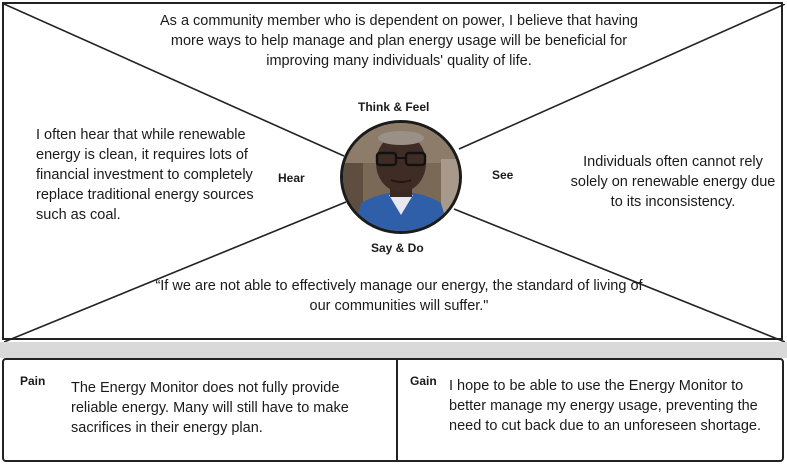 The width and height of the screenshot is (787, 468). Describe the element at coordinates (397, 248) in the screenshot. I see `say-do-label: Say & Do` at that location.